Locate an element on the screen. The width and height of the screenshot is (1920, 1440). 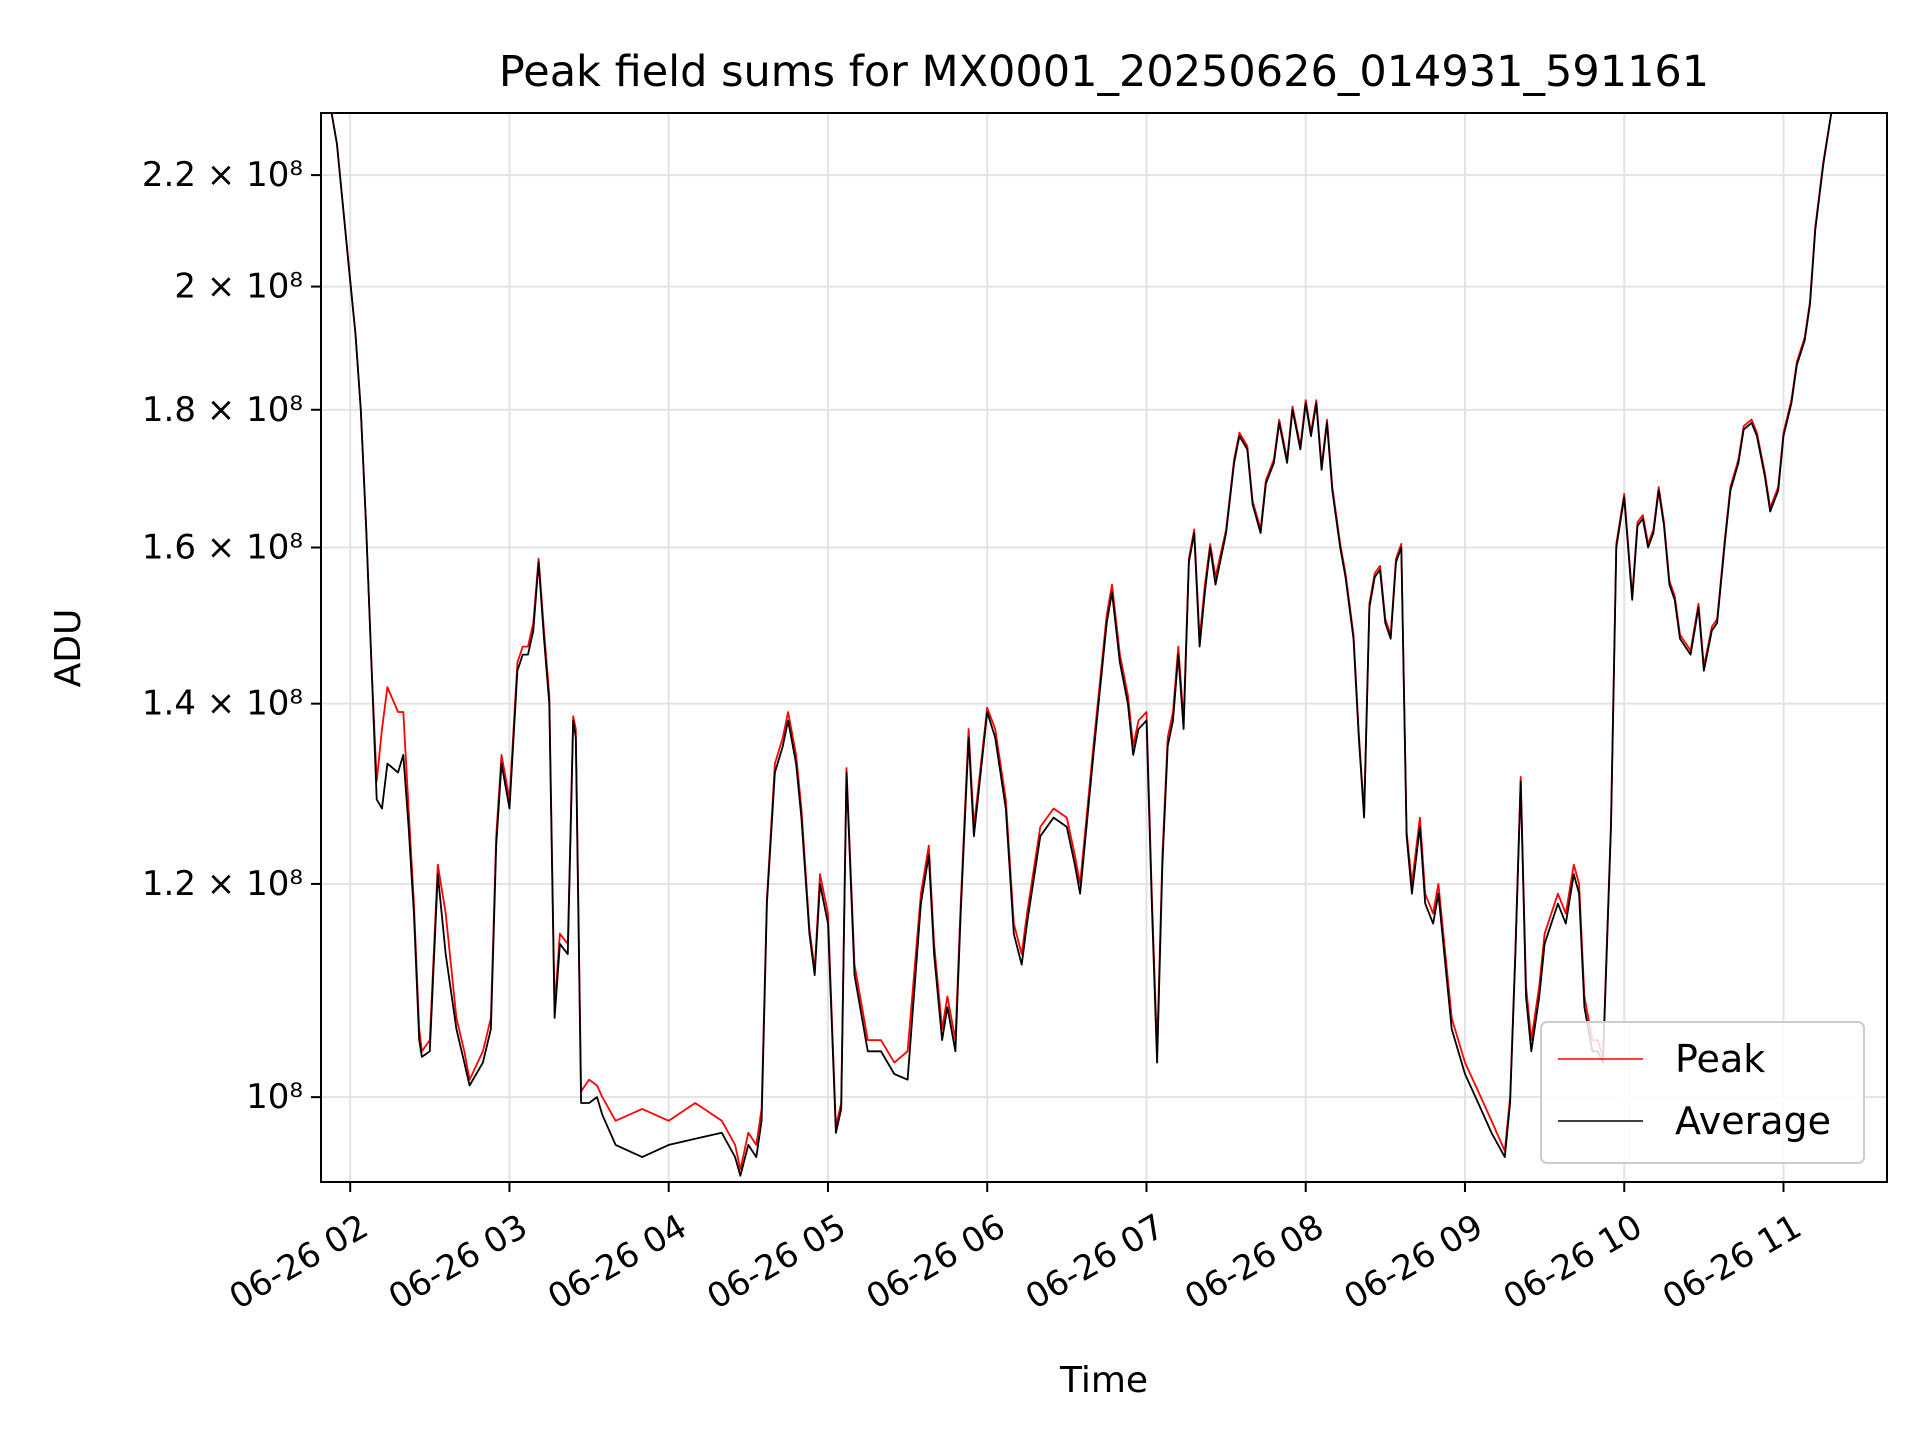
y-axis-label: ADU is located at coordinates (68, 648).